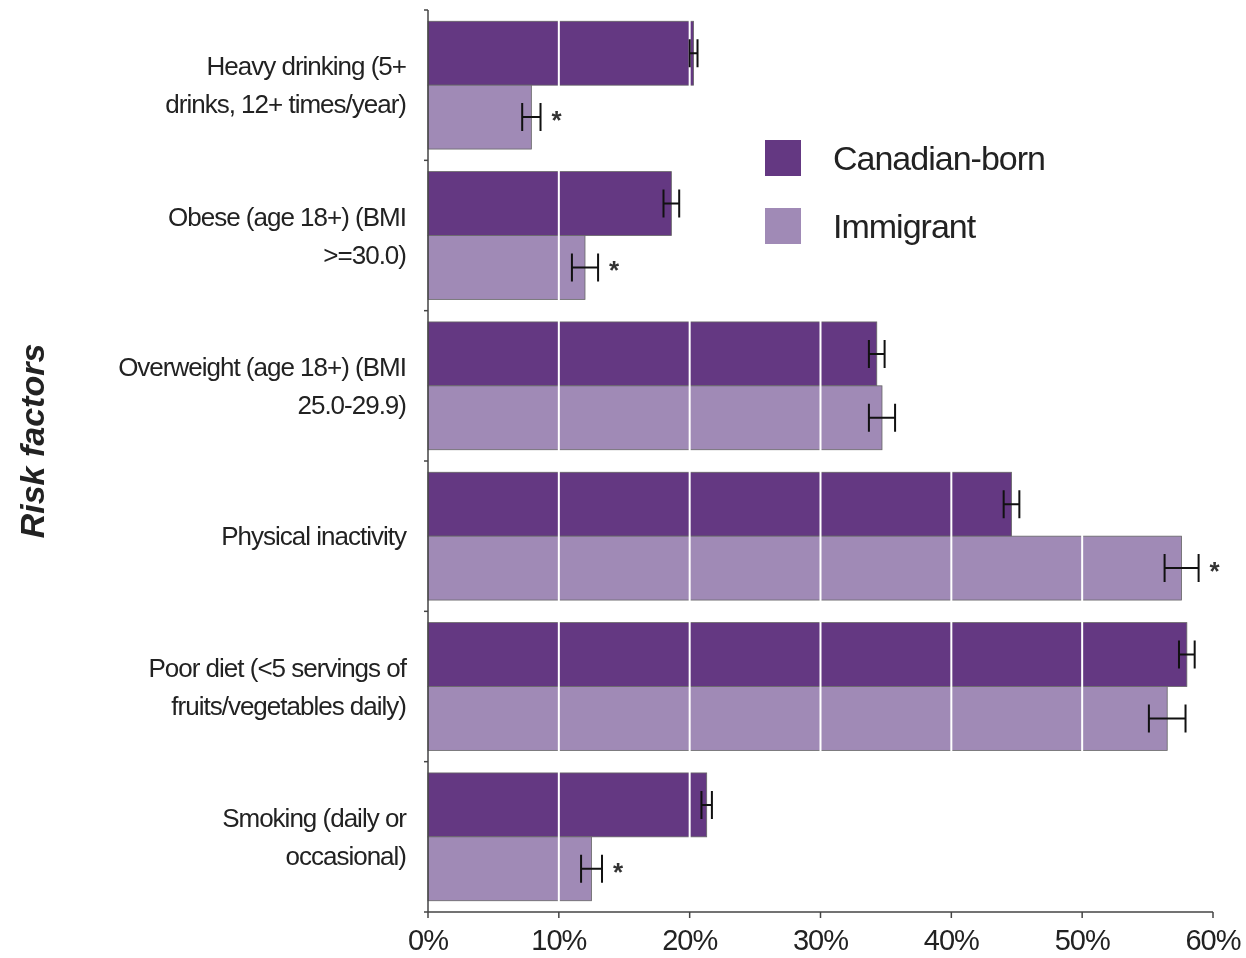 This screenshot has width=1246, height=958. I want to click on y-tick-label: Smoking (daily or occasional), so click(315, 836).